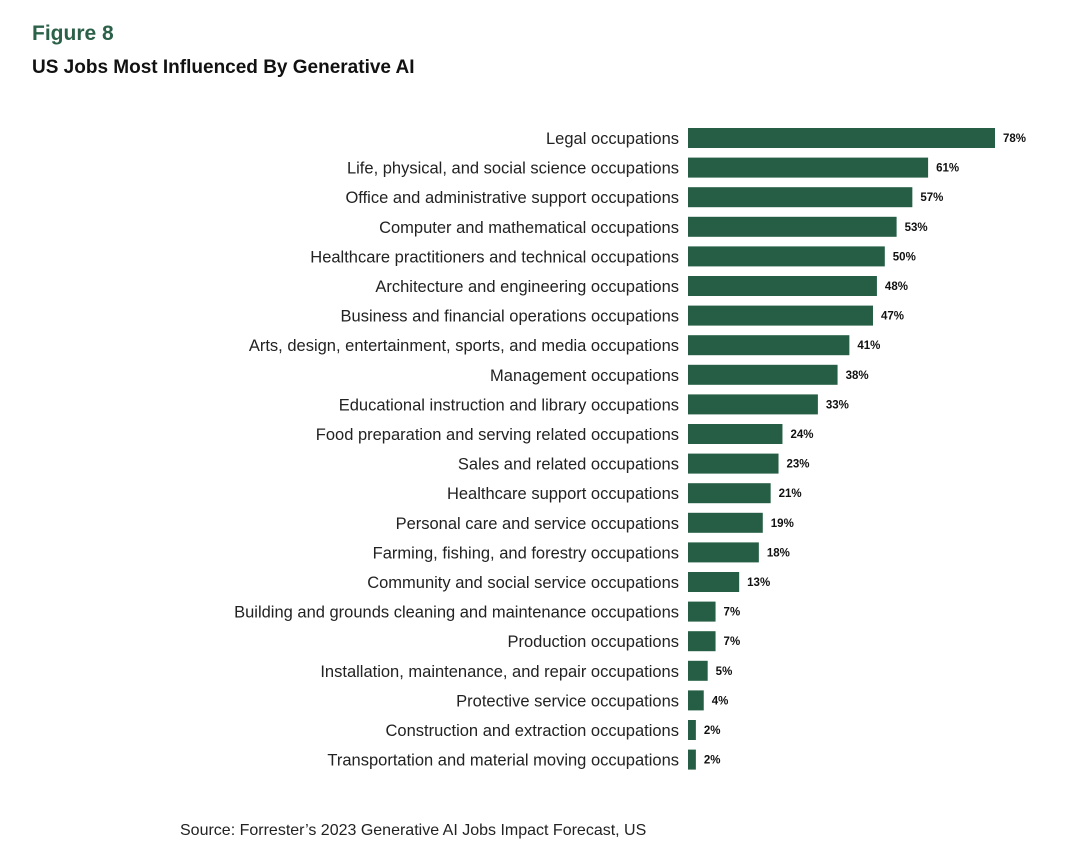 The image size is (1080, 857). I want to click on value-label: 57%, so click(931, 198).